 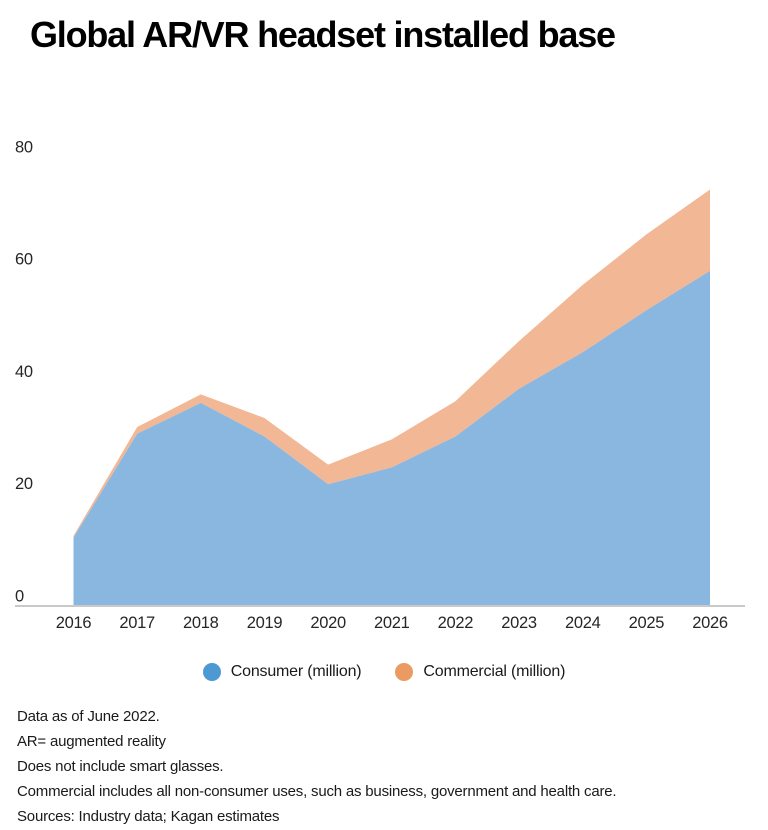 What do you see at coordinates (392, 623) in the screenshot?
I see `x-tick-label: 2021` at bounding box center [392, 623].